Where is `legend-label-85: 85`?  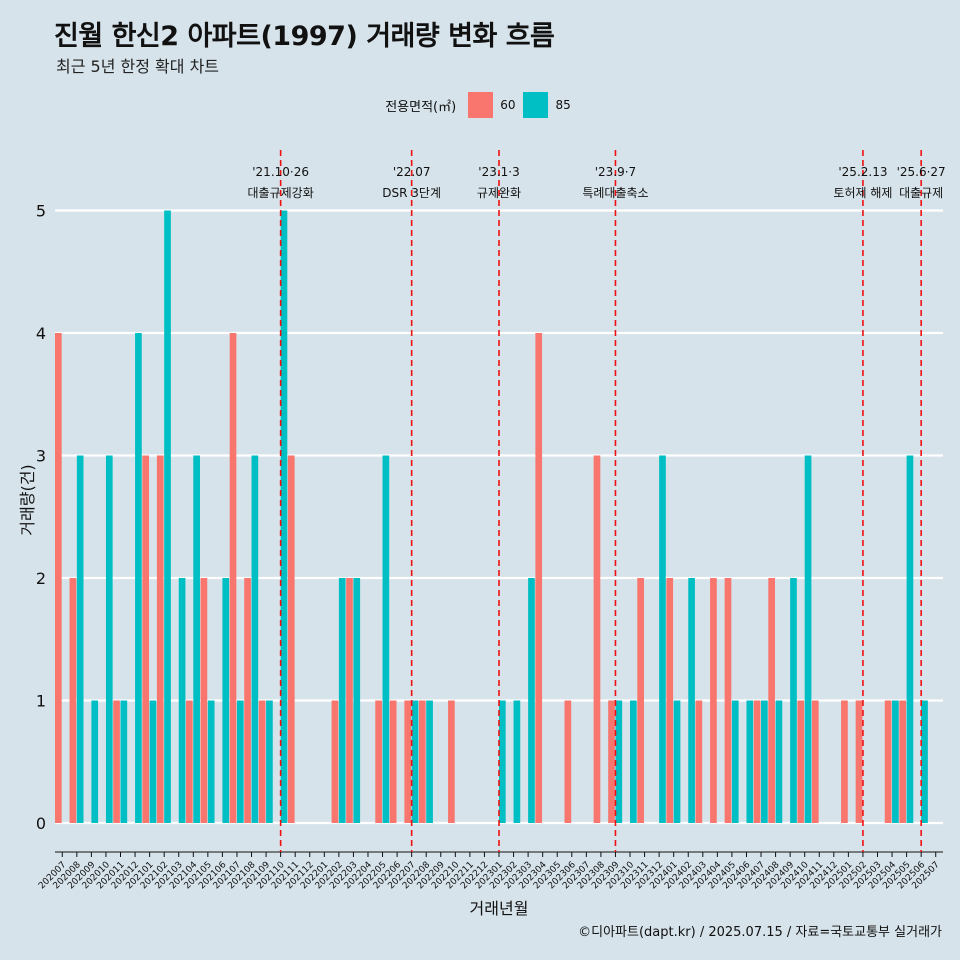
legend-label-85: 85 is located at coordinates (563, 105).